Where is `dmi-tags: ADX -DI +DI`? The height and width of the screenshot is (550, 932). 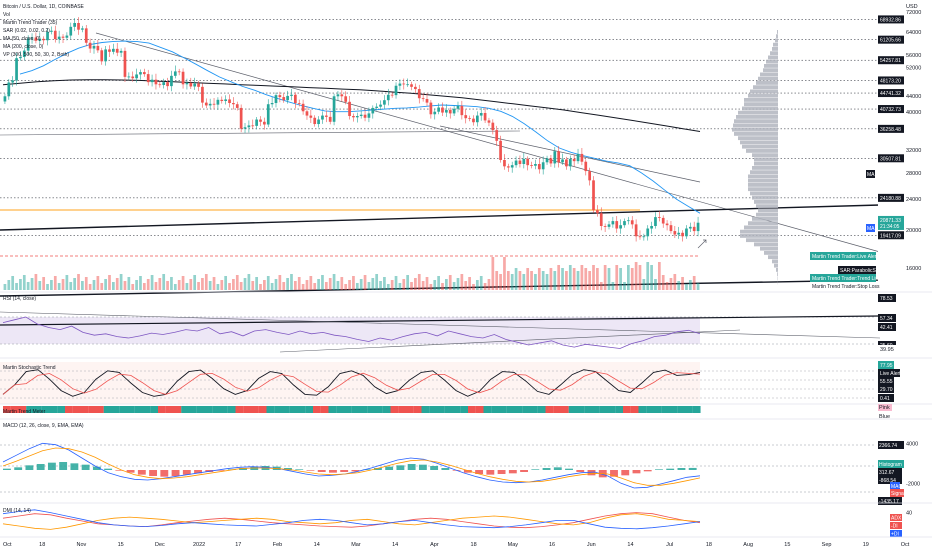
dmi-tags: ADX -DI +DI is located at coordinates (896, 526).